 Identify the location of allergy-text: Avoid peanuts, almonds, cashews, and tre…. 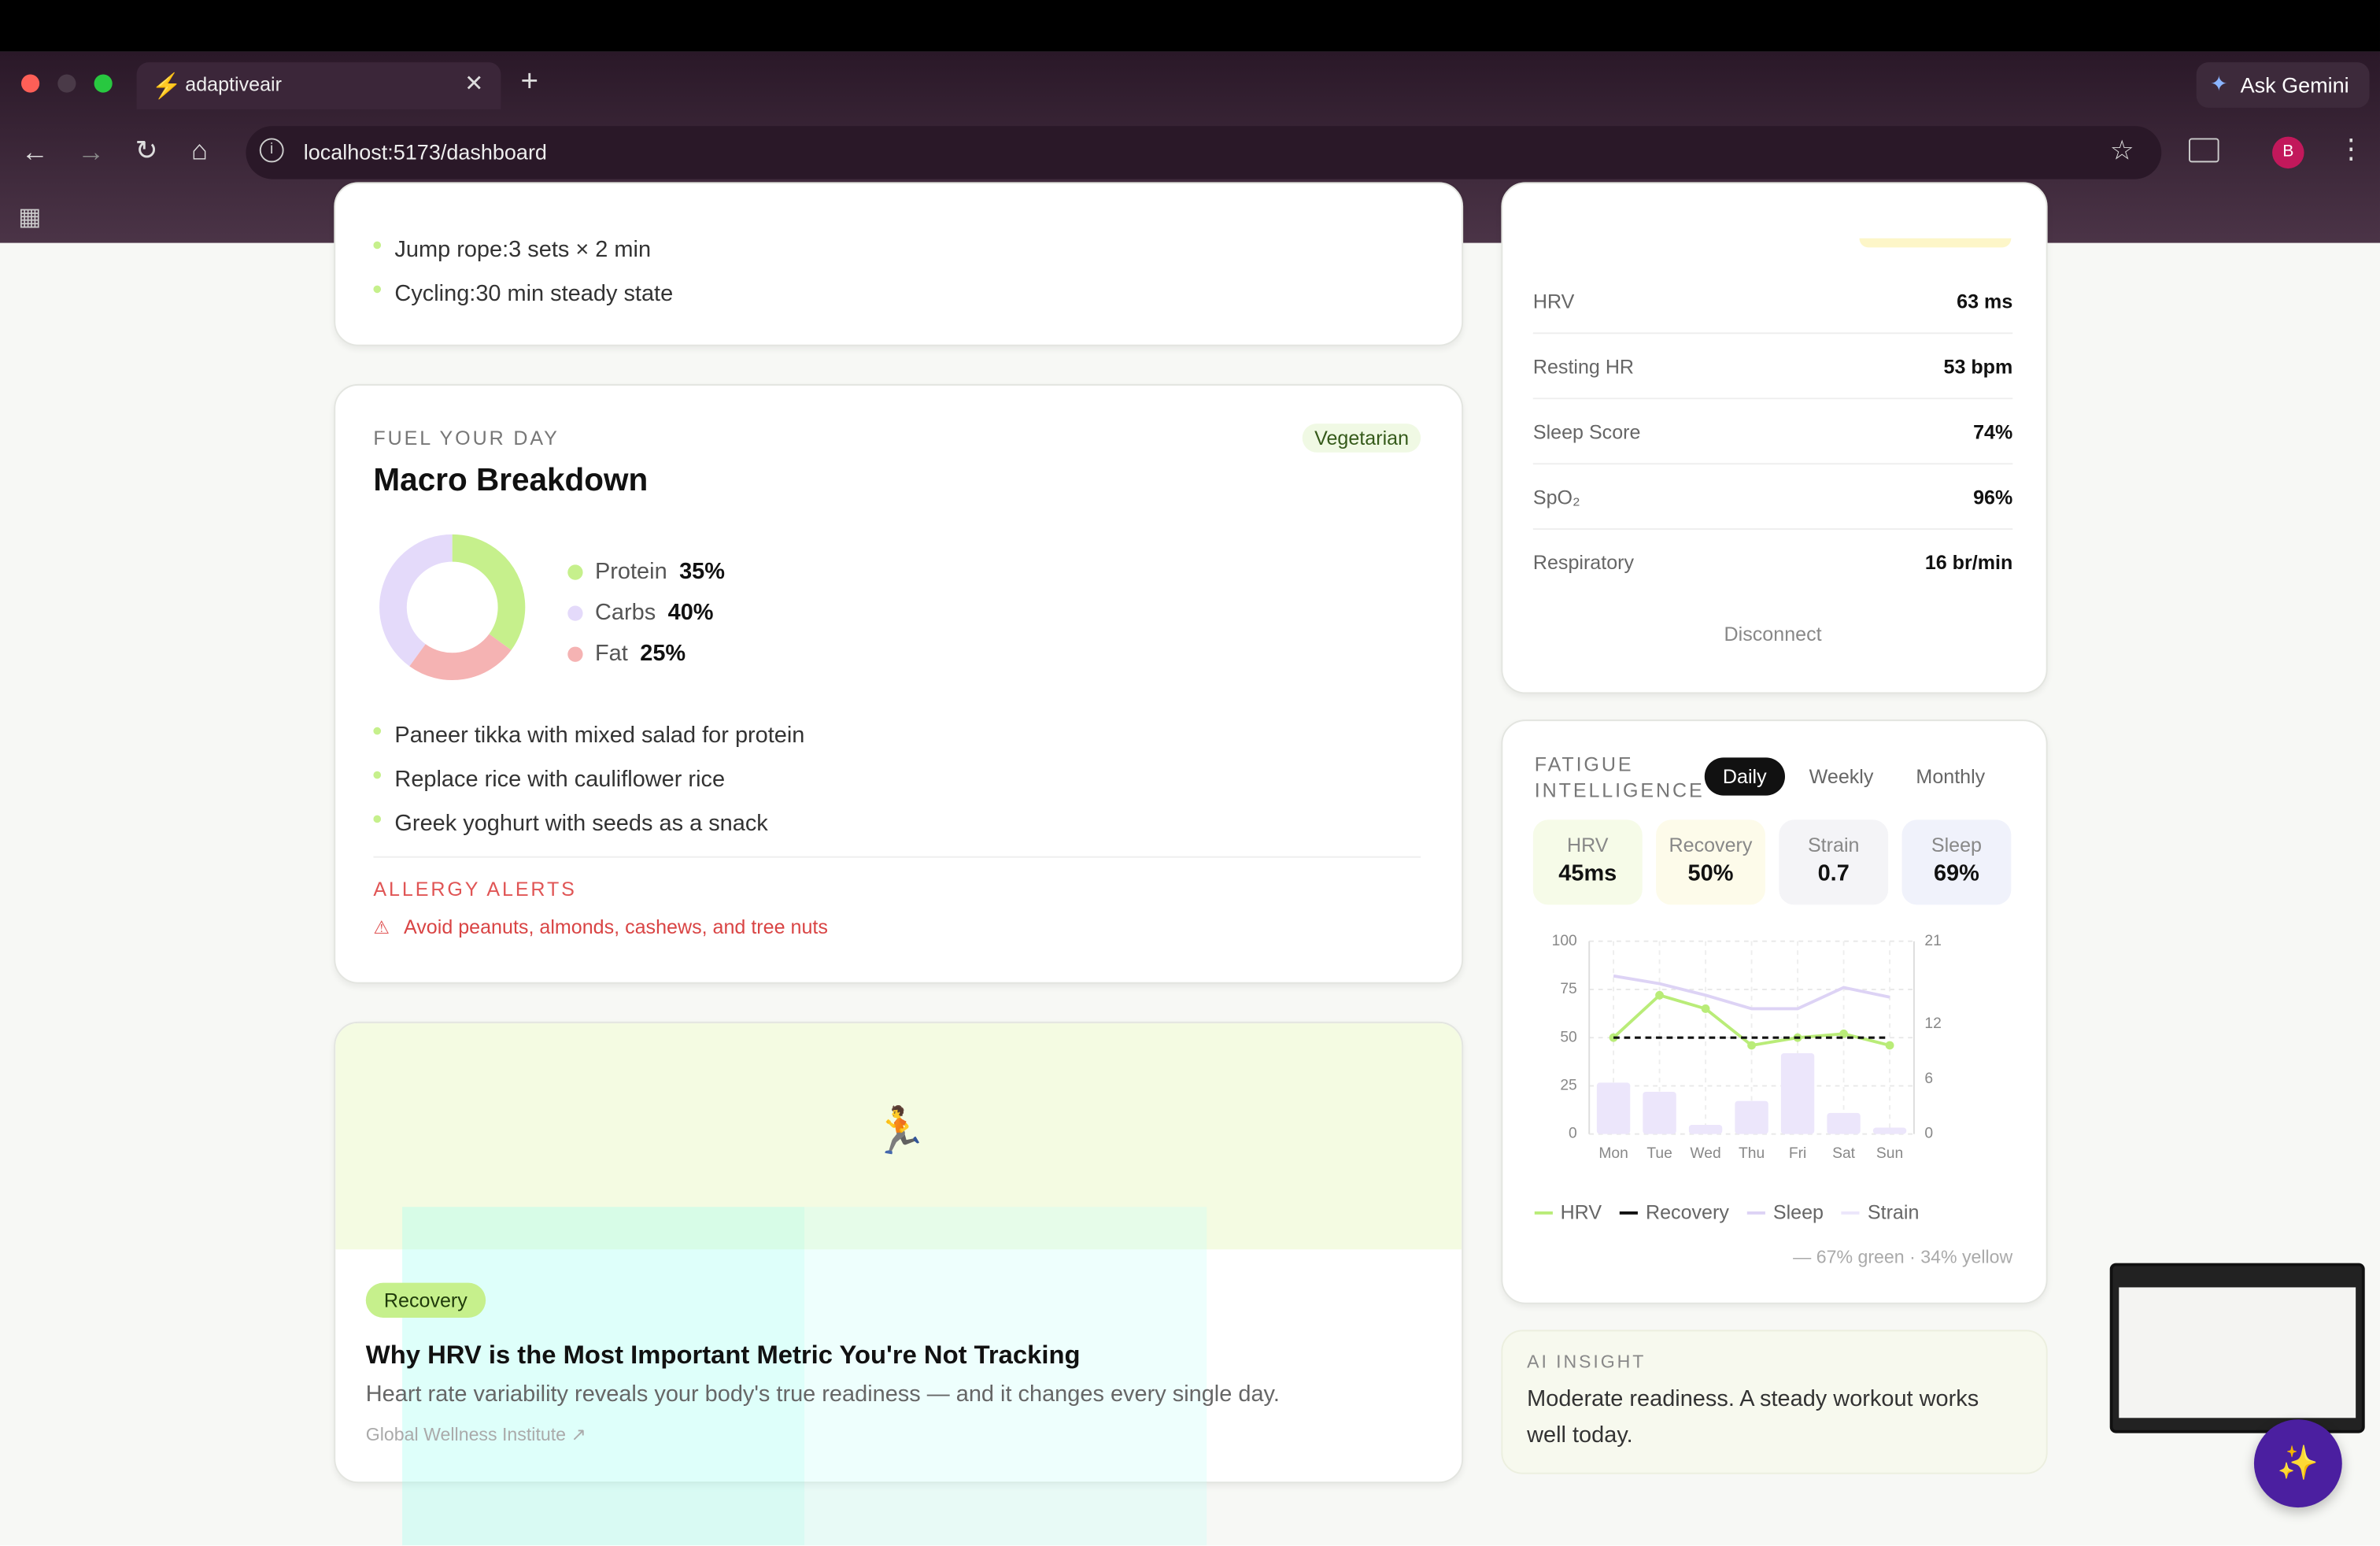
(615, 926).